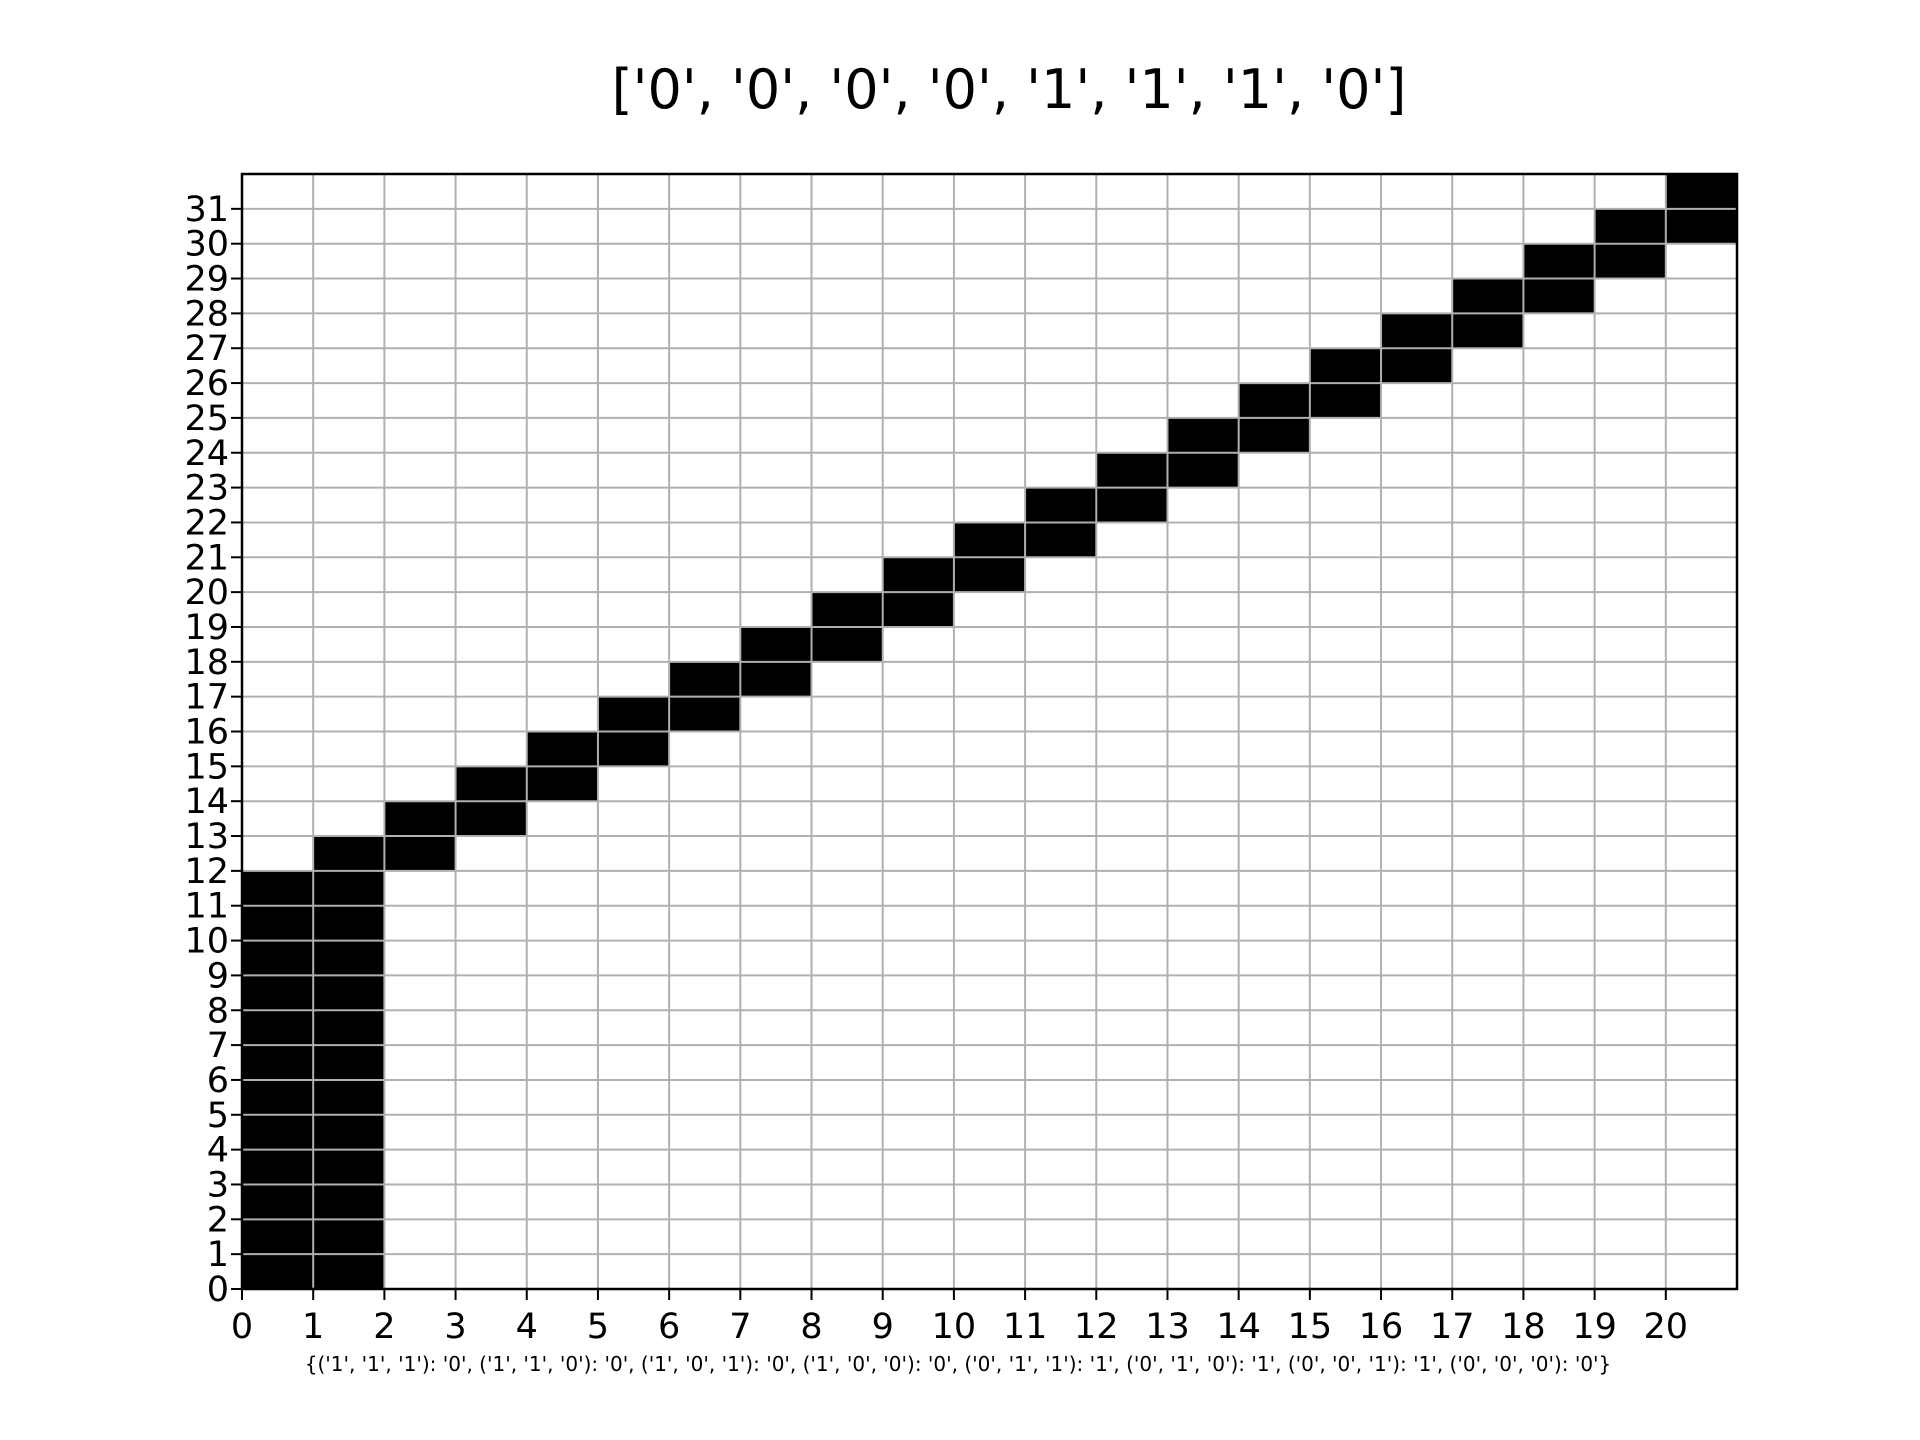  What do you see at coordinates (313, 1327) in the screenshot?
I see `x-tick-label-1: 1` at bounding box center [313, 1327].